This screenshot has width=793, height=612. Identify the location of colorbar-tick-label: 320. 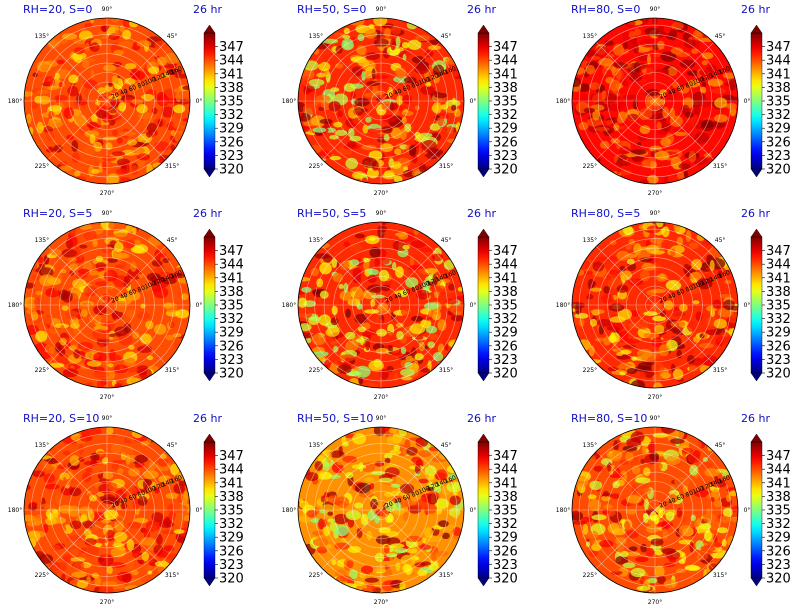
(505, 170).